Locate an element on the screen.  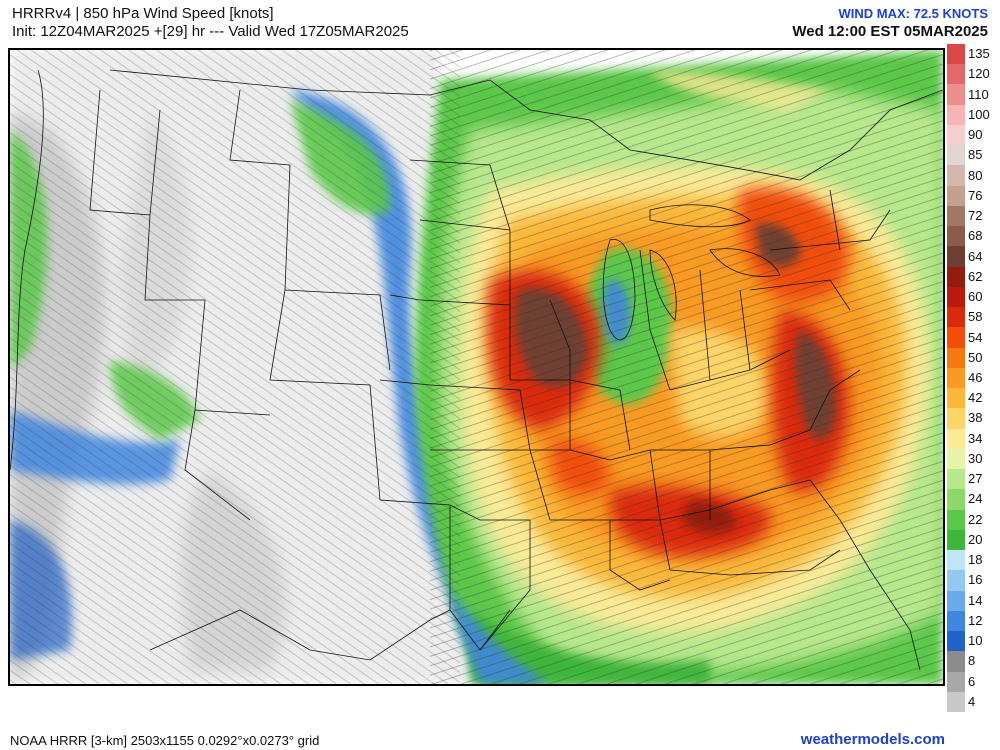
legend-label: 120 is located at coordinates (979, 74).